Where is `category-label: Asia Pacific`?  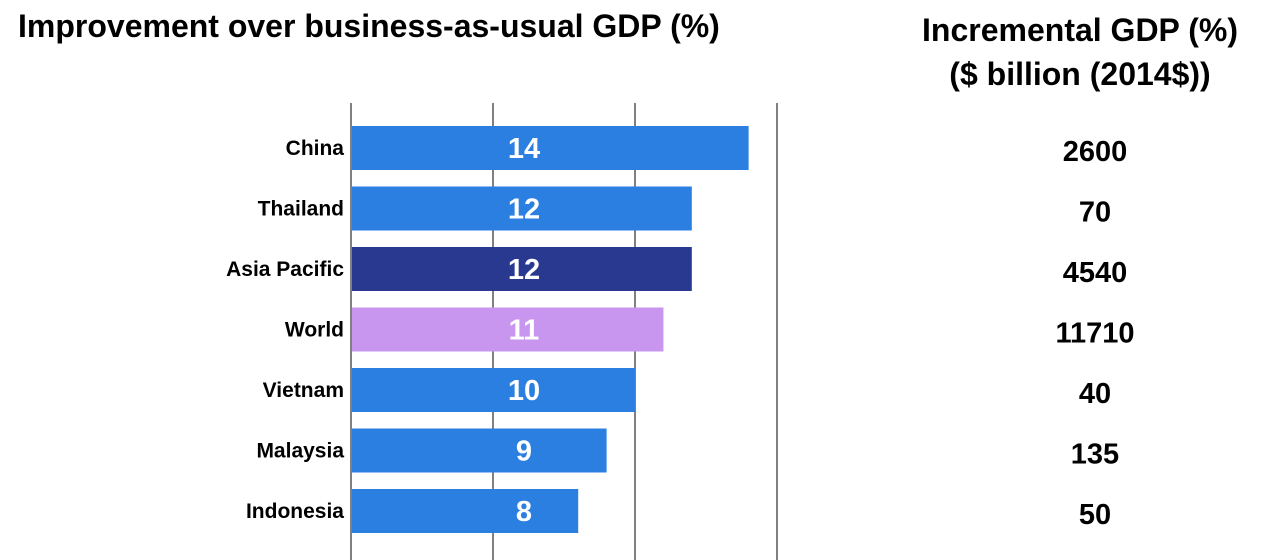
category-label: Asia Pacific is located at coordinates (285, 269).